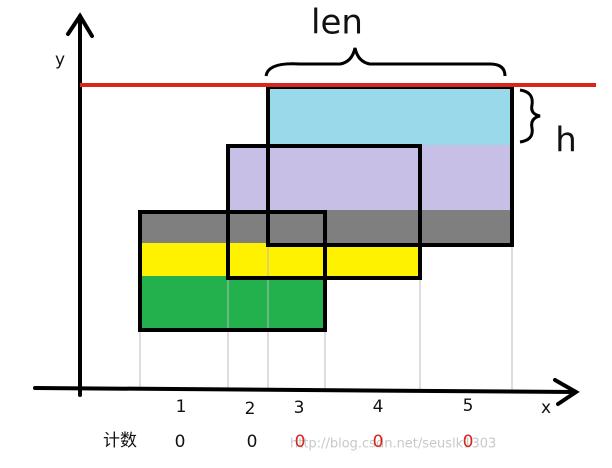  I want to click on segment-label: 2, so click(250, 409).